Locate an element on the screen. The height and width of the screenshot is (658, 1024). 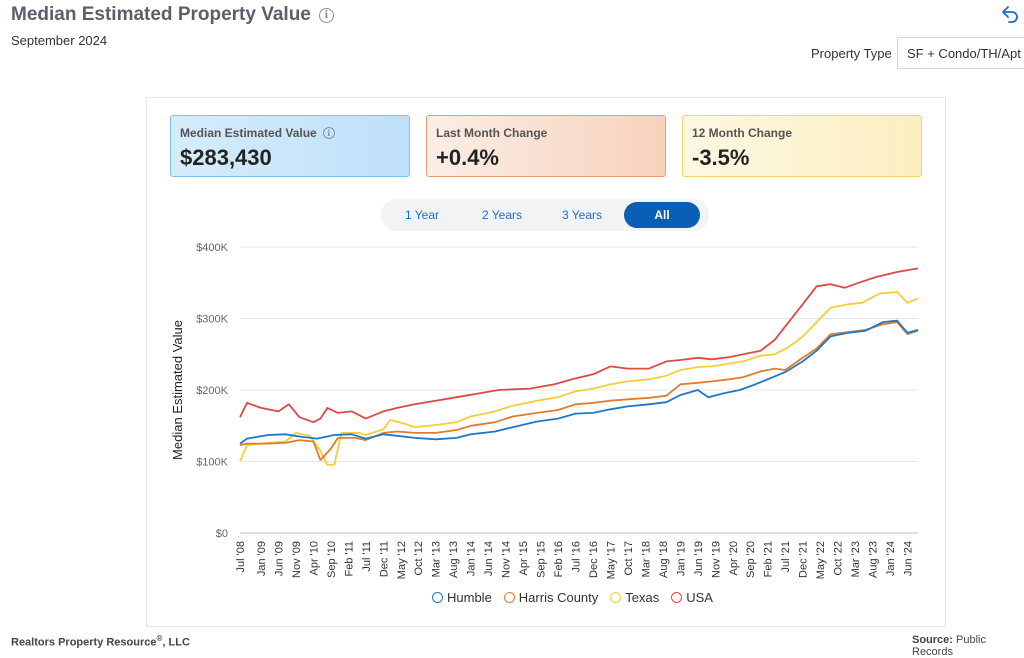
x-tick-label: Jan '09 is located at coordinates (262, 558).